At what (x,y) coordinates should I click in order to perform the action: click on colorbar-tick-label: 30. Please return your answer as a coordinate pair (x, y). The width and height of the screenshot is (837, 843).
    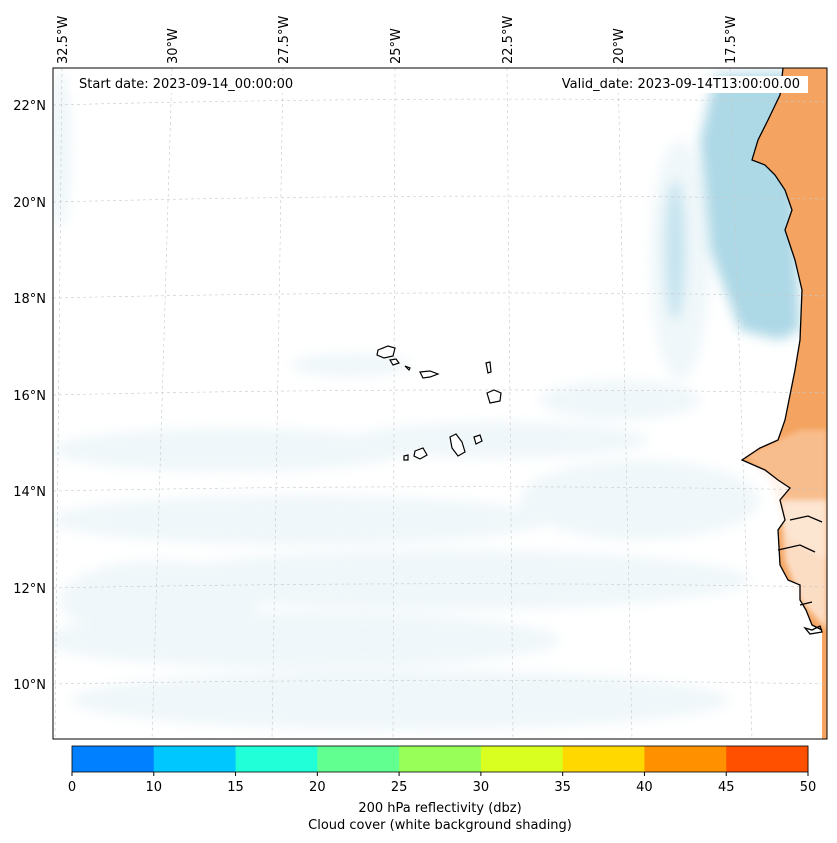
    Looking at the image, I should click on (481, 787).